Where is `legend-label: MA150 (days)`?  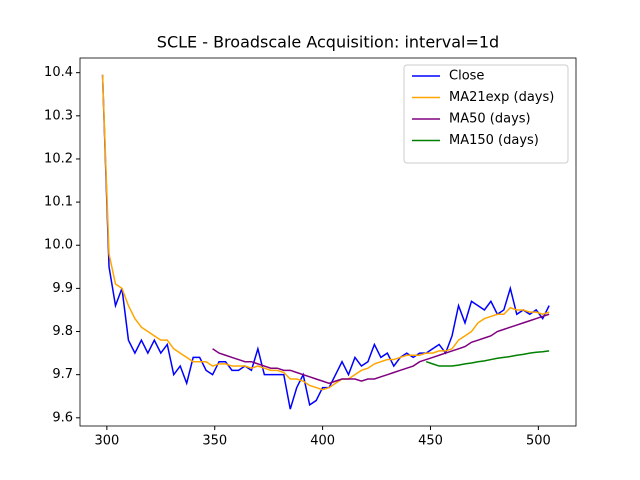 legend-label: MA150 (days) is located at coordinates (494, 140).